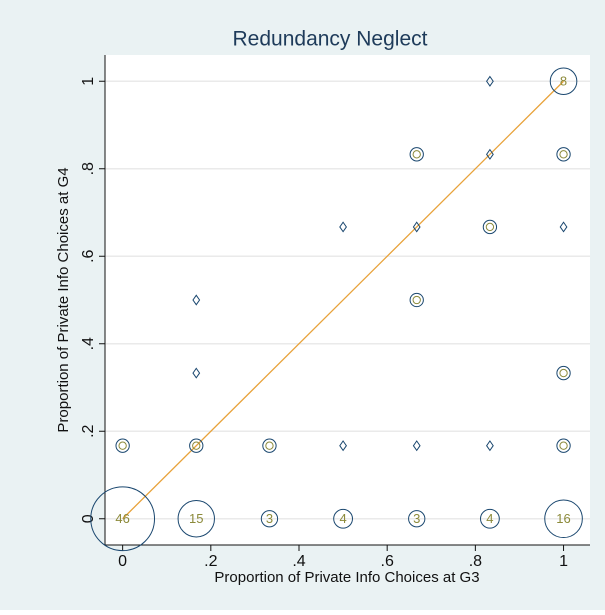 The width and height of the screenshot is (605, 615). Describe the element at coordinates (298, 561) in the screenshot. I see `x-tick-label: .4` at that location.